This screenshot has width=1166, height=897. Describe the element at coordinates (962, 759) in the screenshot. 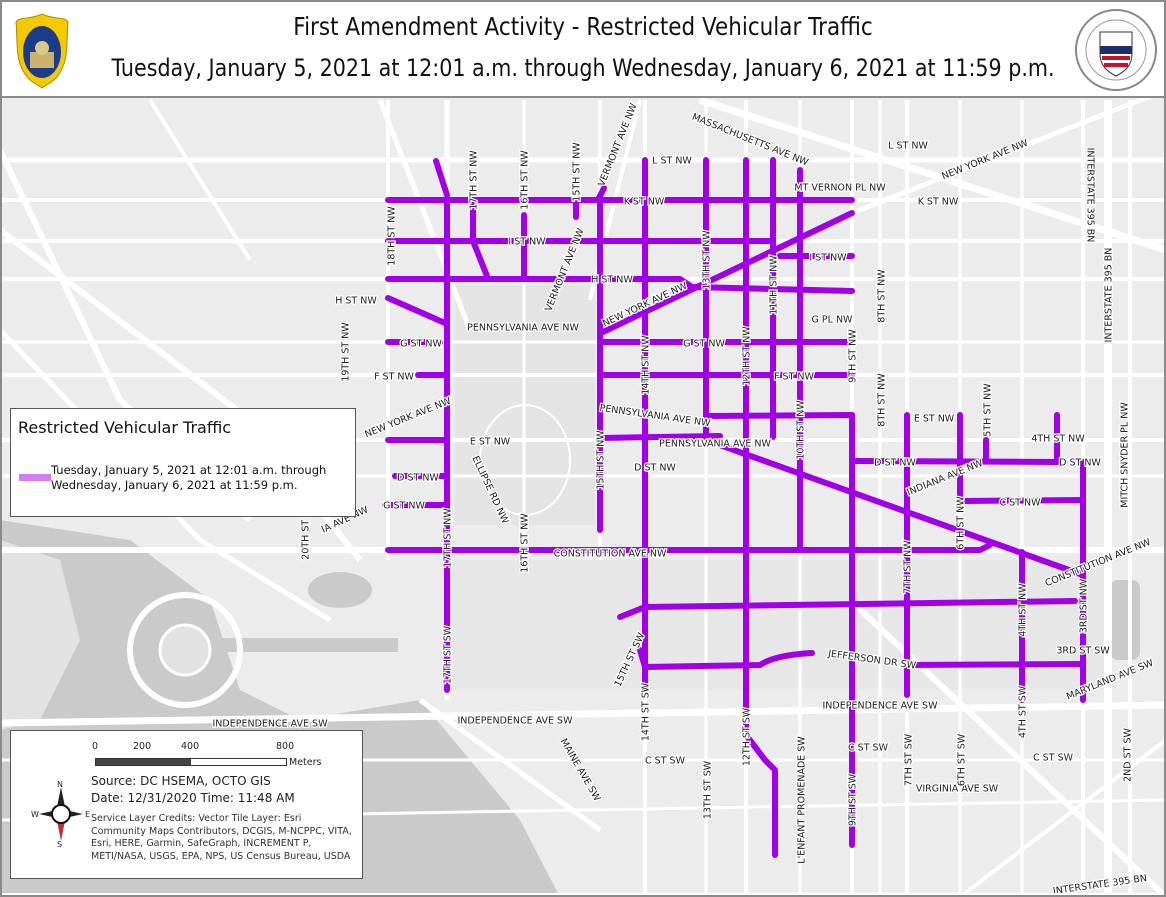

I see `street-label: 6TH ST SW` at that location.